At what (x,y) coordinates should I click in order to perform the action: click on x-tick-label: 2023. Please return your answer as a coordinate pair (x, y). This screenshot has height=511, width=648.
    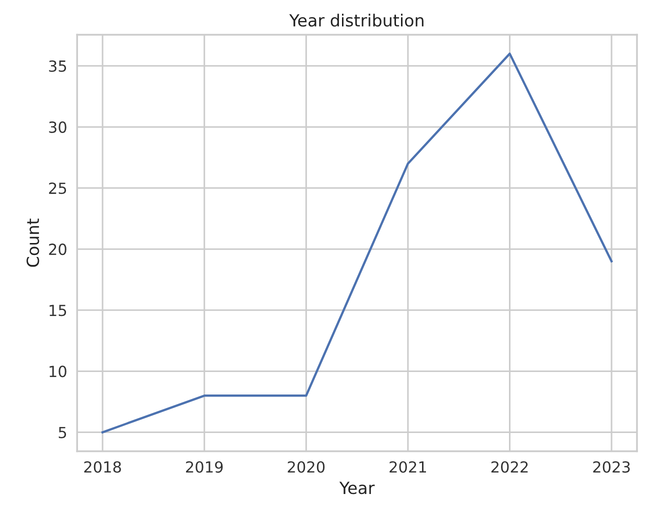
    Looking at the image, I should click on (611, 467).